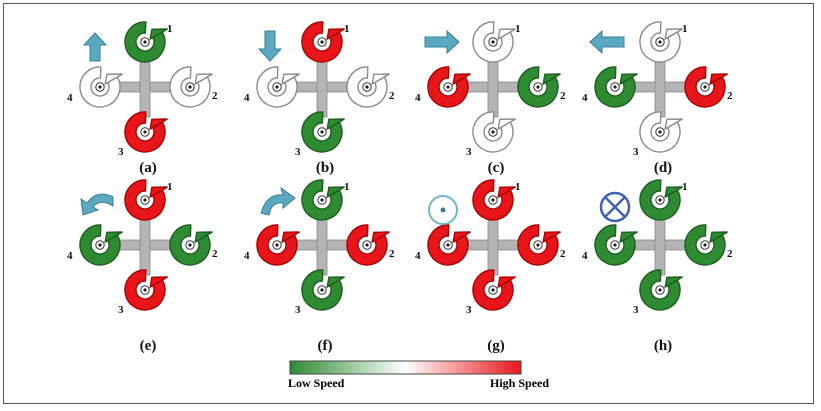  I want to click on panel-label: (e), so click(148, 346).